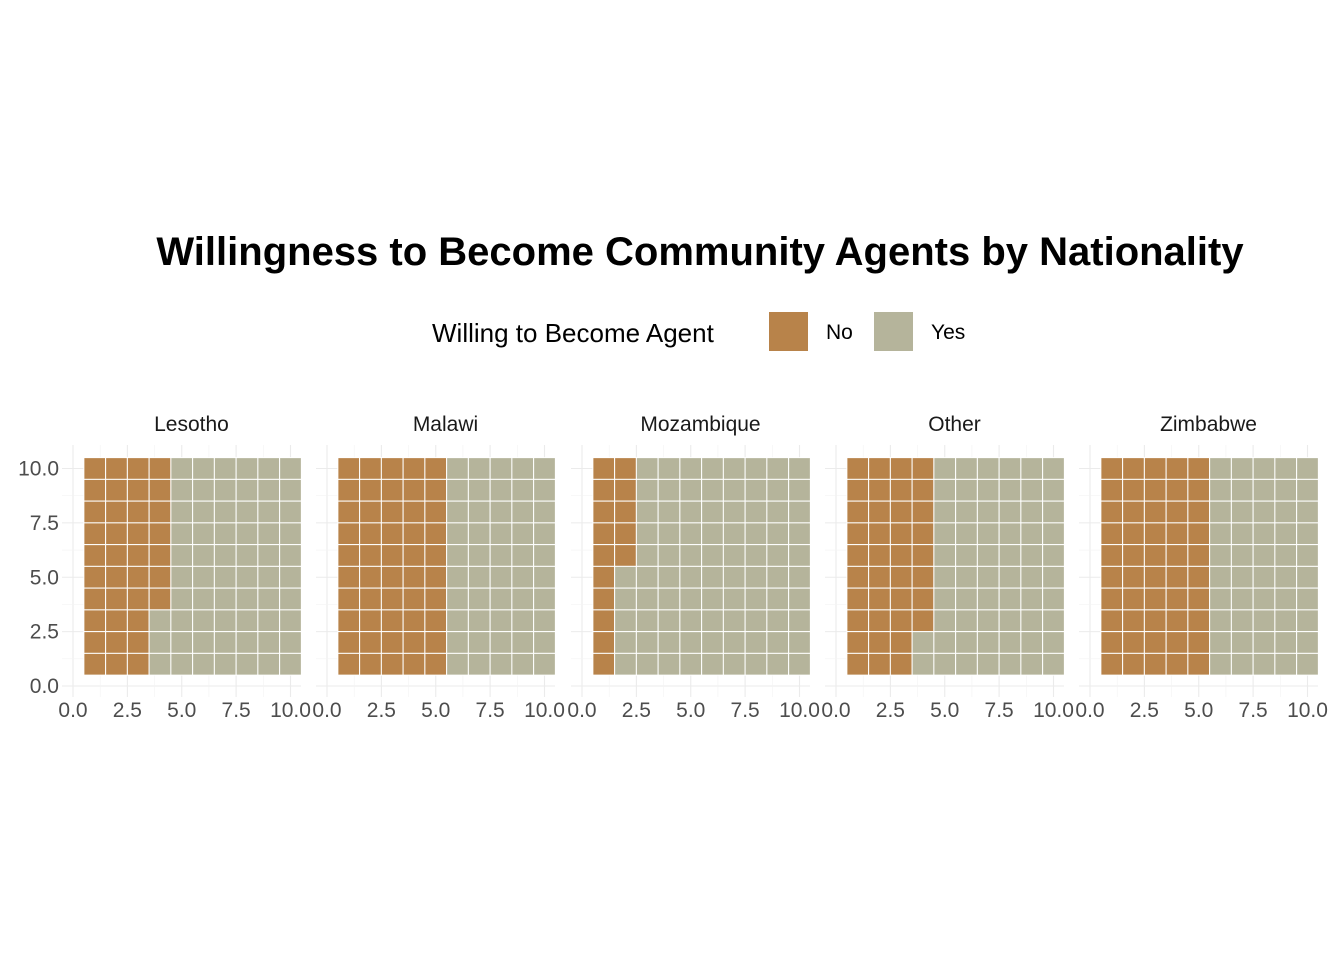 This screenshot has width=1344, height=960. I want to click on panel-other: Other 0.0 2.5 5.0 7.5 10.0, so click(947, 567).